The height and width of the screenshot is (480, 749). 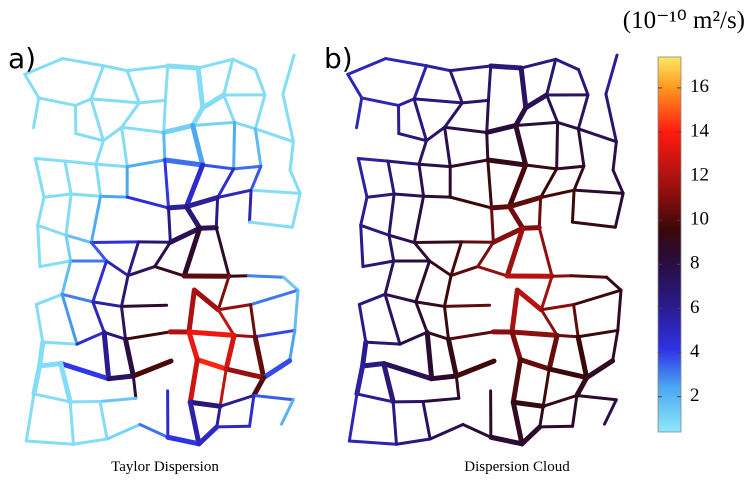 I want to click on panel-label: a), so click(x=22, y=58).